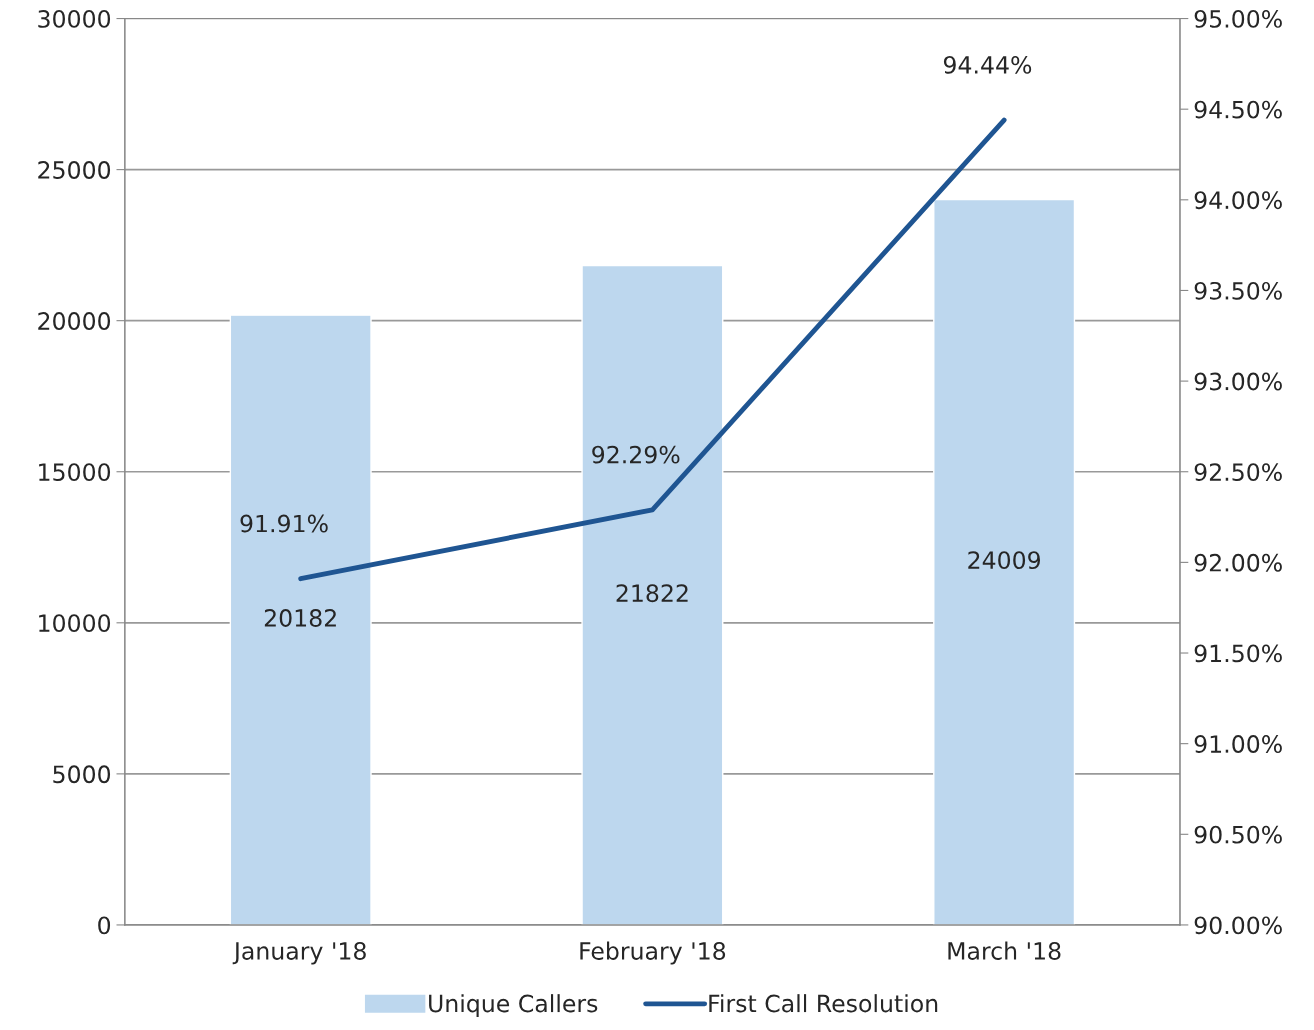  What do you see at coordinates (75, 472) in the screenshot?
I see `y-tick-label: 15000` at bounding box center [75, 472].